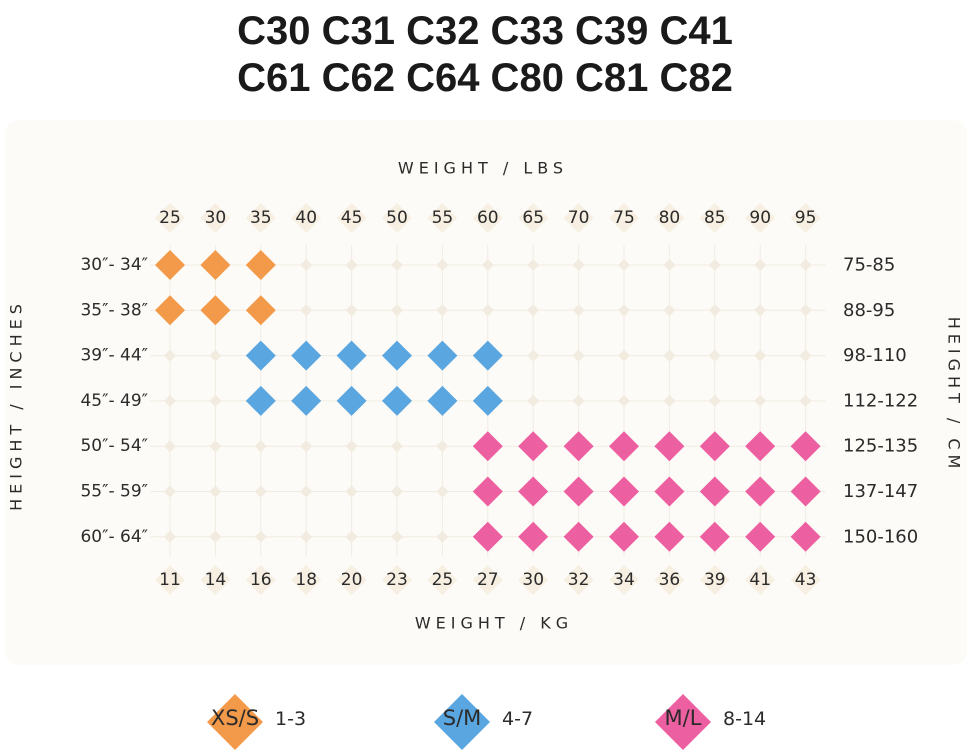 This screenshot has height=755, width=970. I want to click on legend-label-s-m: S/M, so click(462, 718).